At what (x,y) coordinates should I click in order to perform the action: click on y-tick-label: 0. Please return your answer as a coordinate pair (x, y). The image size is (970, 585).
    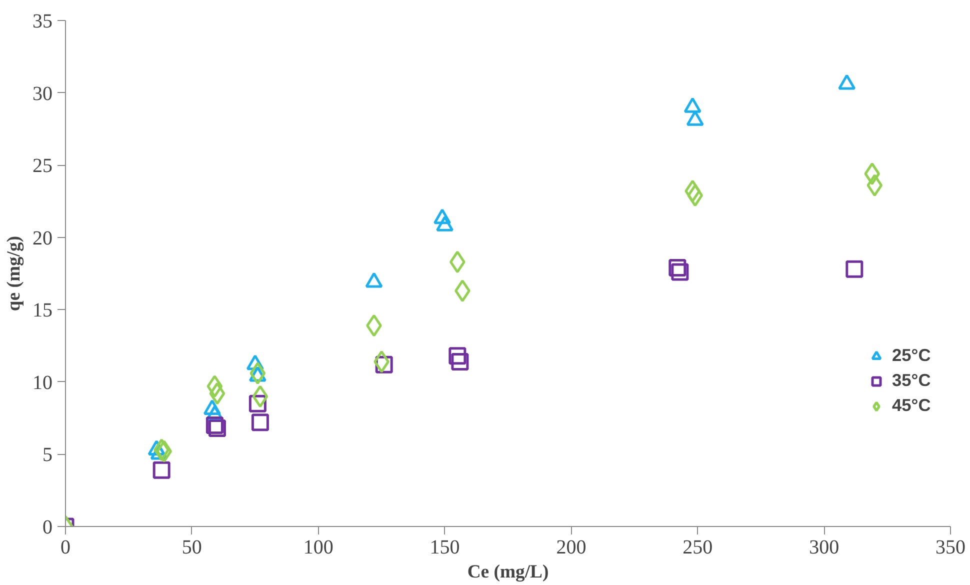
    Looking at the image, I should click on (47, 527).